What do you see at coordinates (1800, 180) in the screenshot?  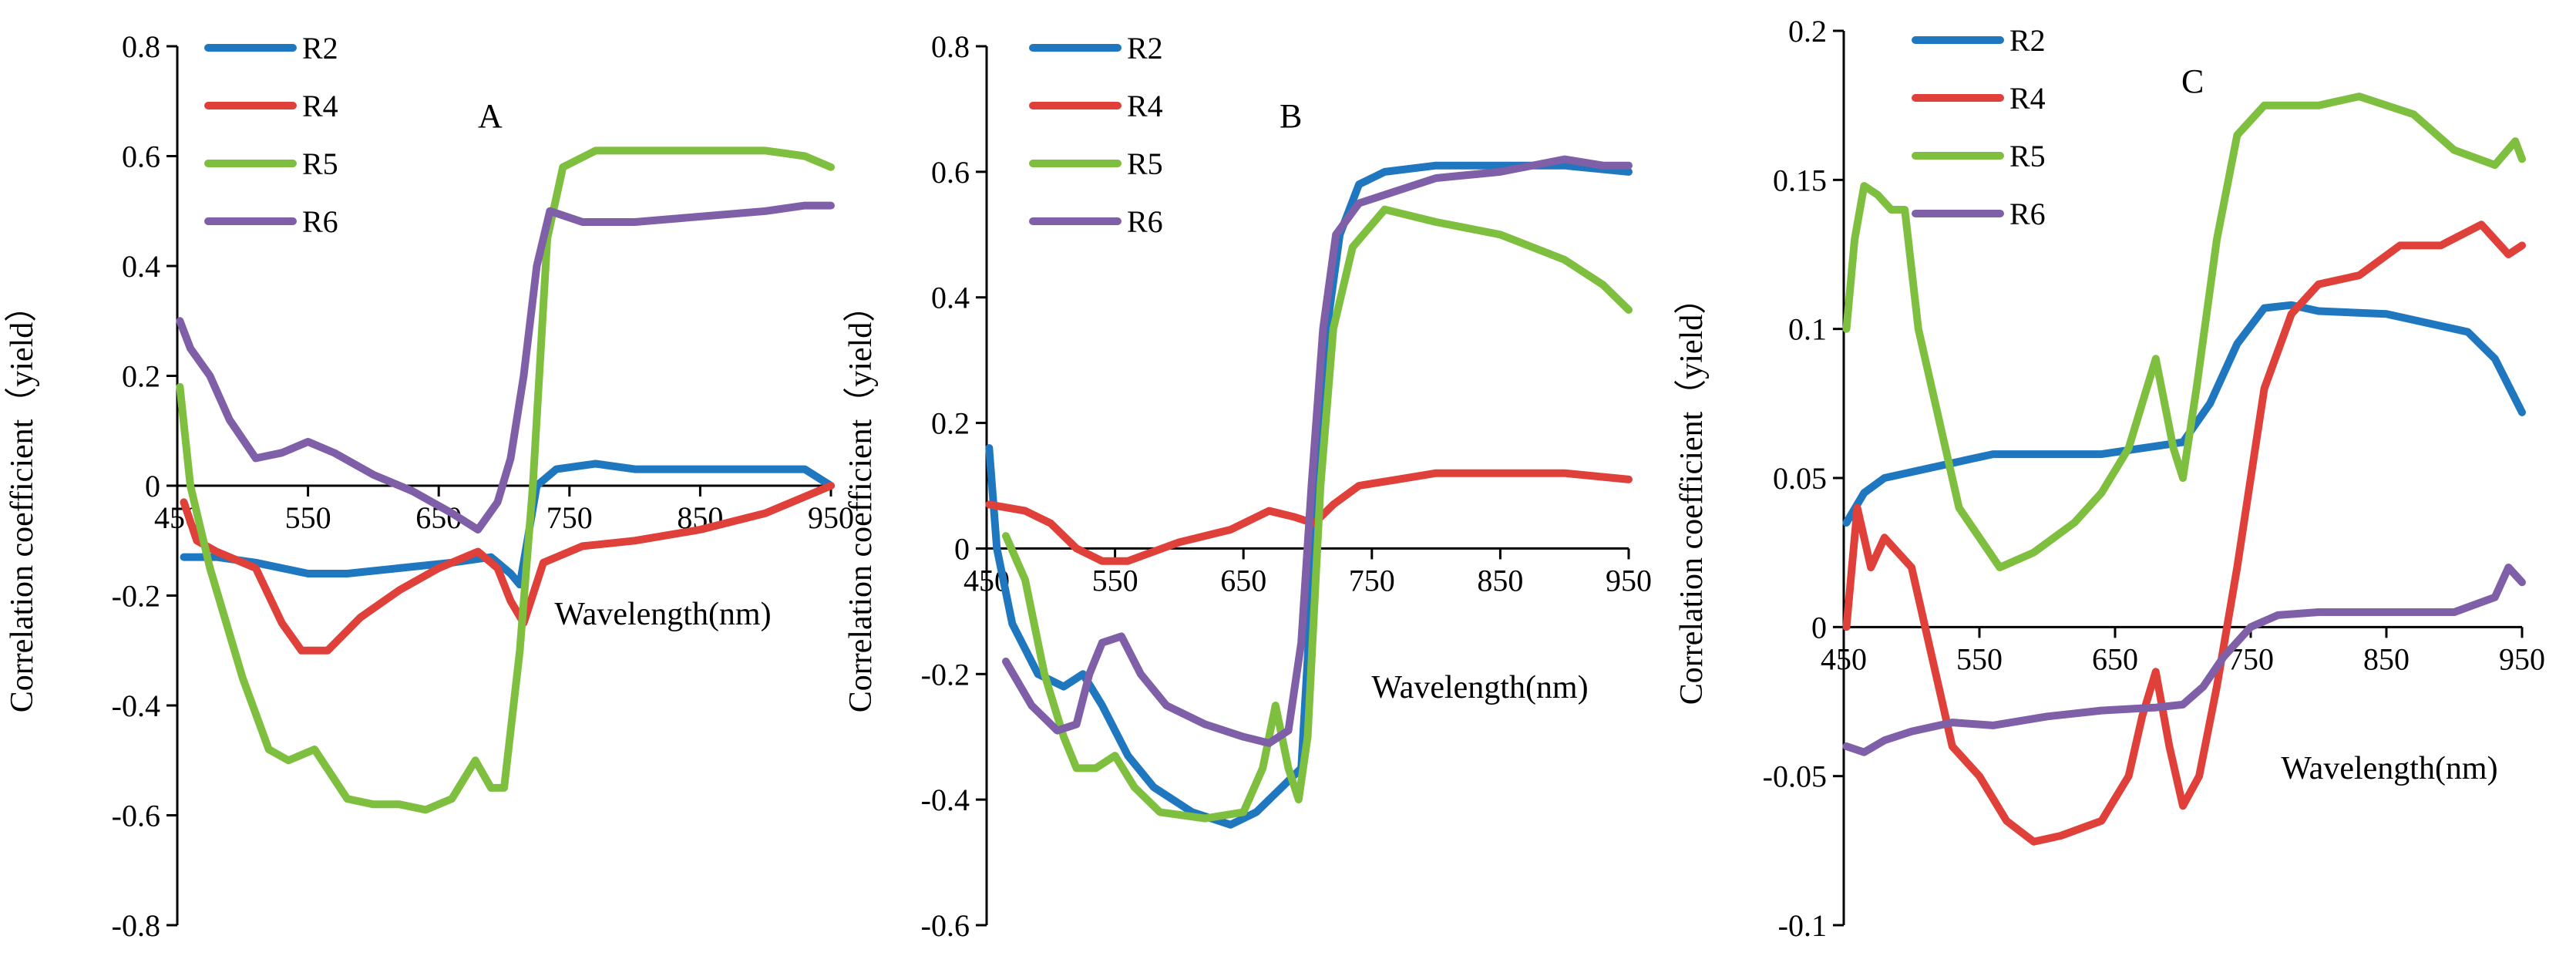 I see `y-tick-label: 0.15` at bounding box center [1800, 180].